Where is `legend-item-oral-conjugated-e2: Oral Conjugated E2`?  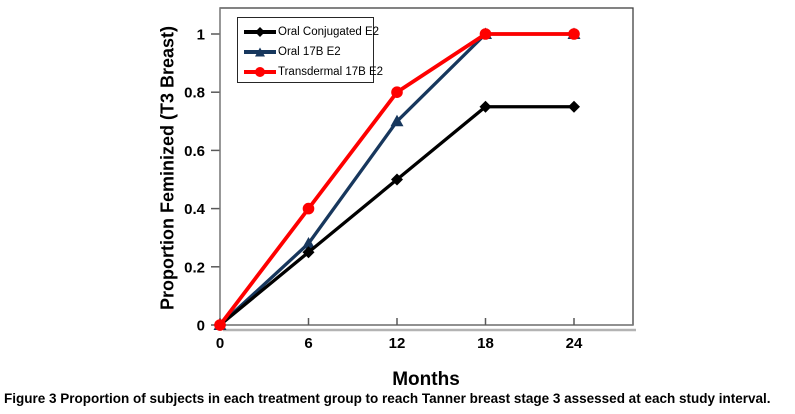 legend-item-oral-conjugated-e2: Oral Conjugated E2 is located at coordinates (311, 32).